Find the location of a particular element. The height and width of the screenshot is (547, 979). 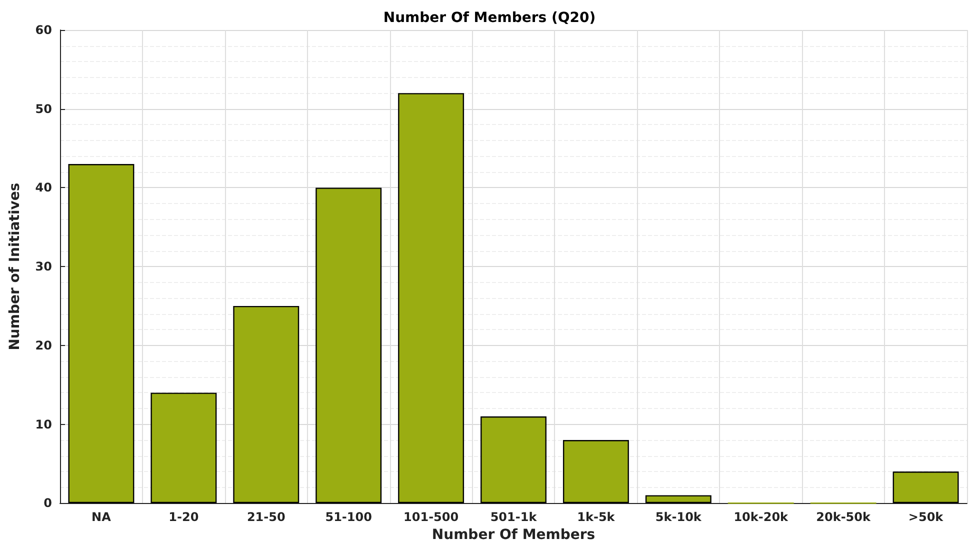

x-tick-label: NA is located at coordinates (102, 517).